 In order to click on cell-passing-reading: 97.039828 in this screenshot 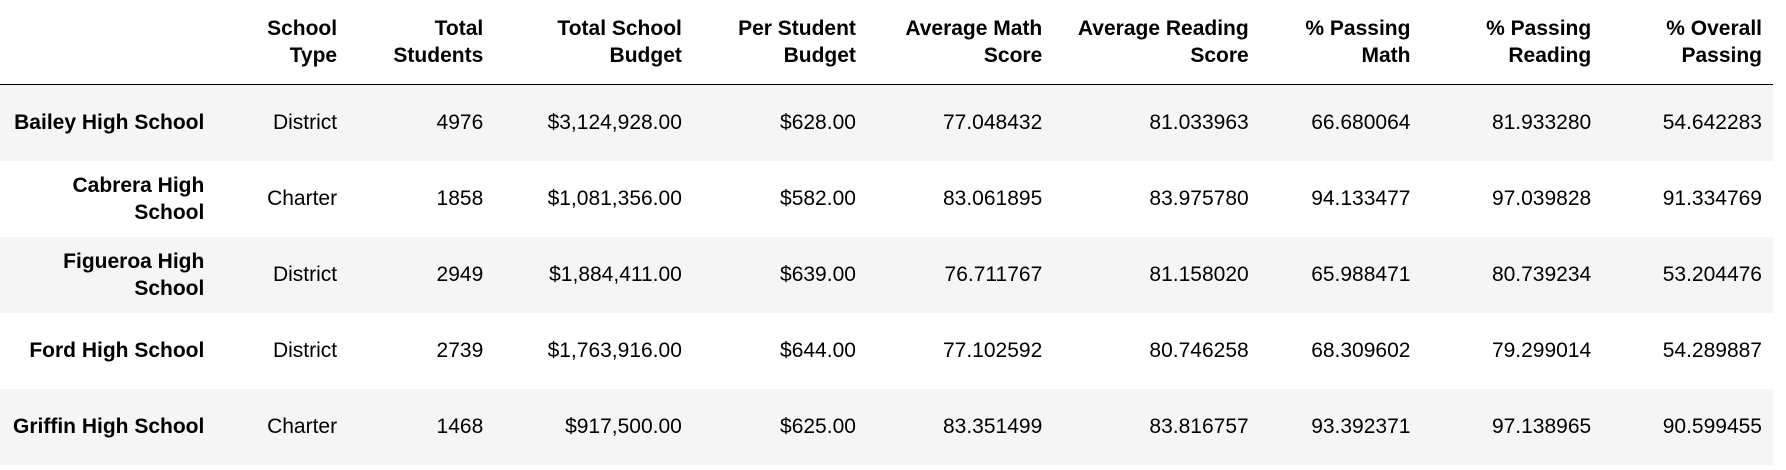, I will do `click(1541, 198)`.